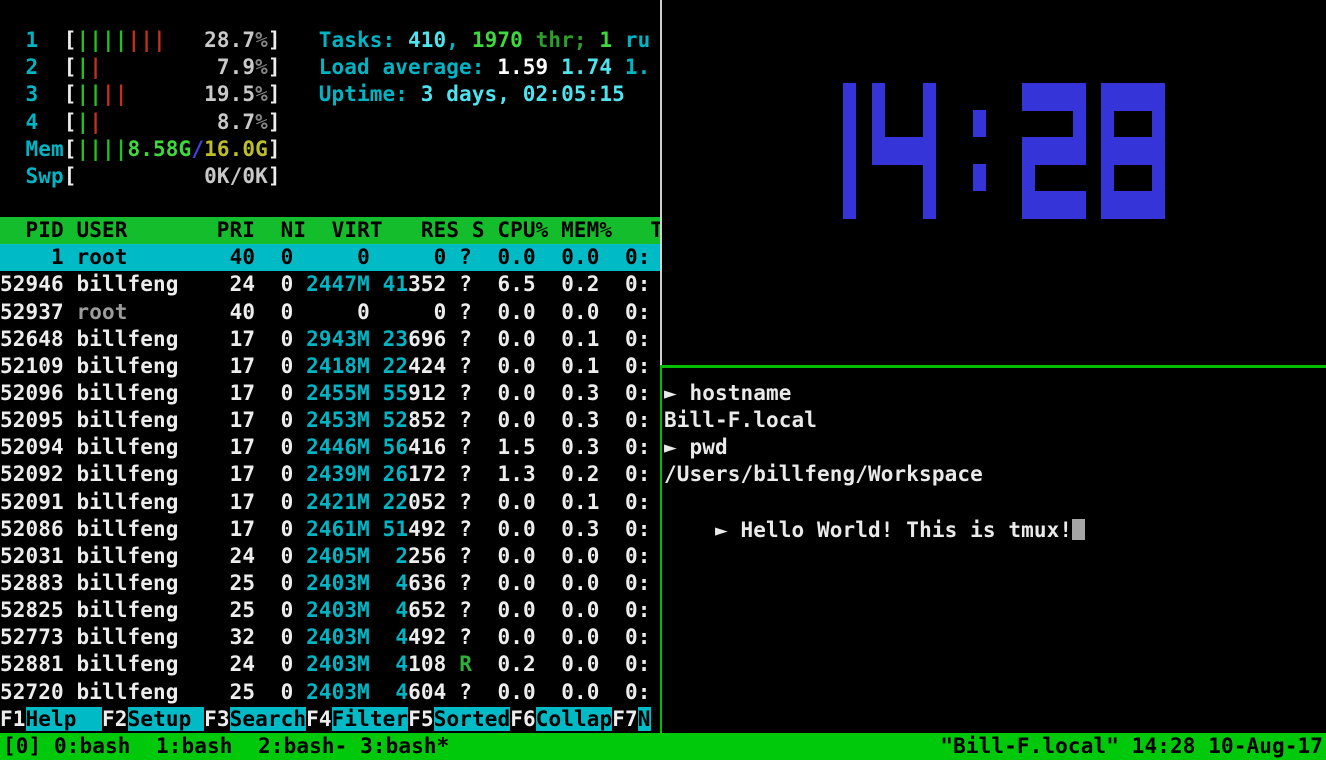 The height and width of the screenshot is (760, 1326). I want to click on load-average-line: Load average: 1.59 1.74 1., so click(484, 67).